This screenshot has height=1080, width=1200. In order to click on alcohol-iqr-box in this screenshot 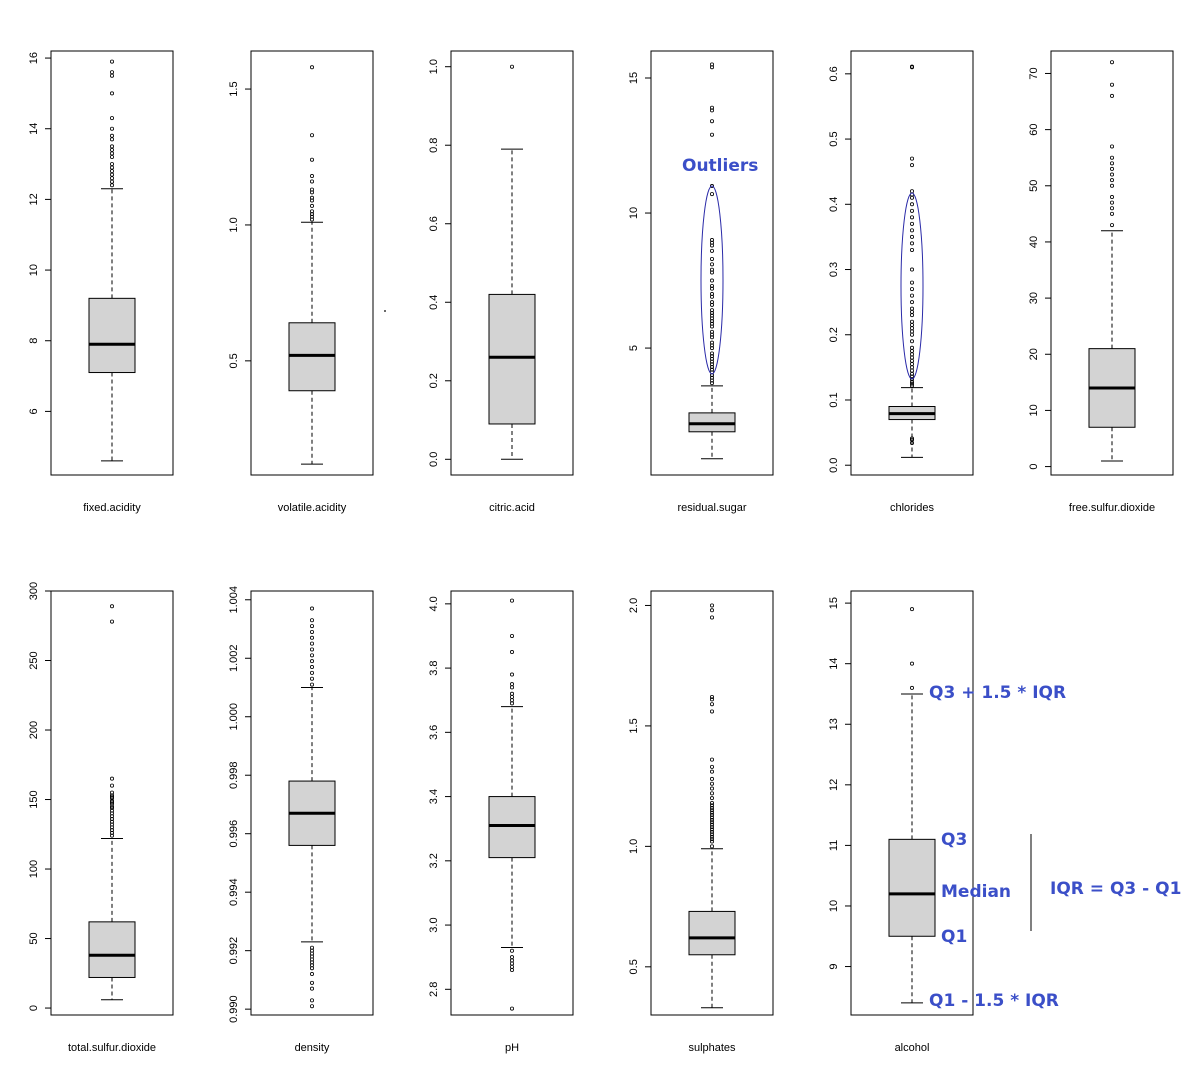, I will do `click(912, 887)`.